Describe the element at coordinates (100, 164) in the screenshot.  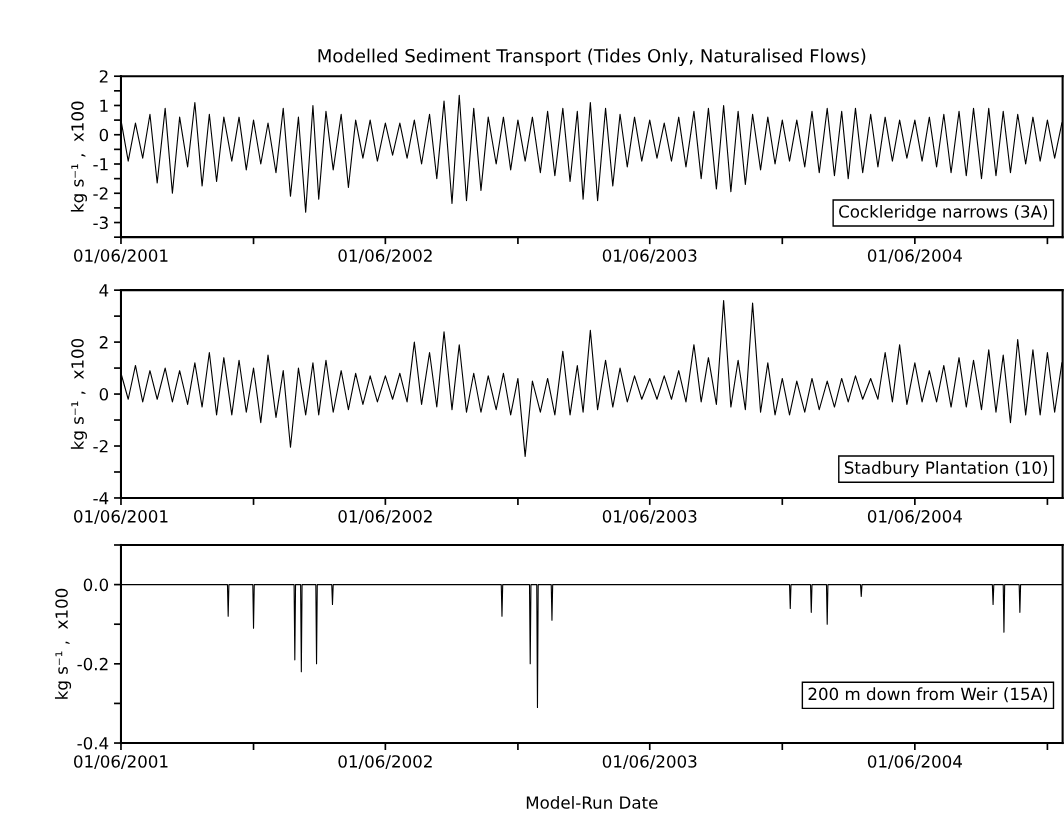
I see `y-tick-label: -1` at that location.